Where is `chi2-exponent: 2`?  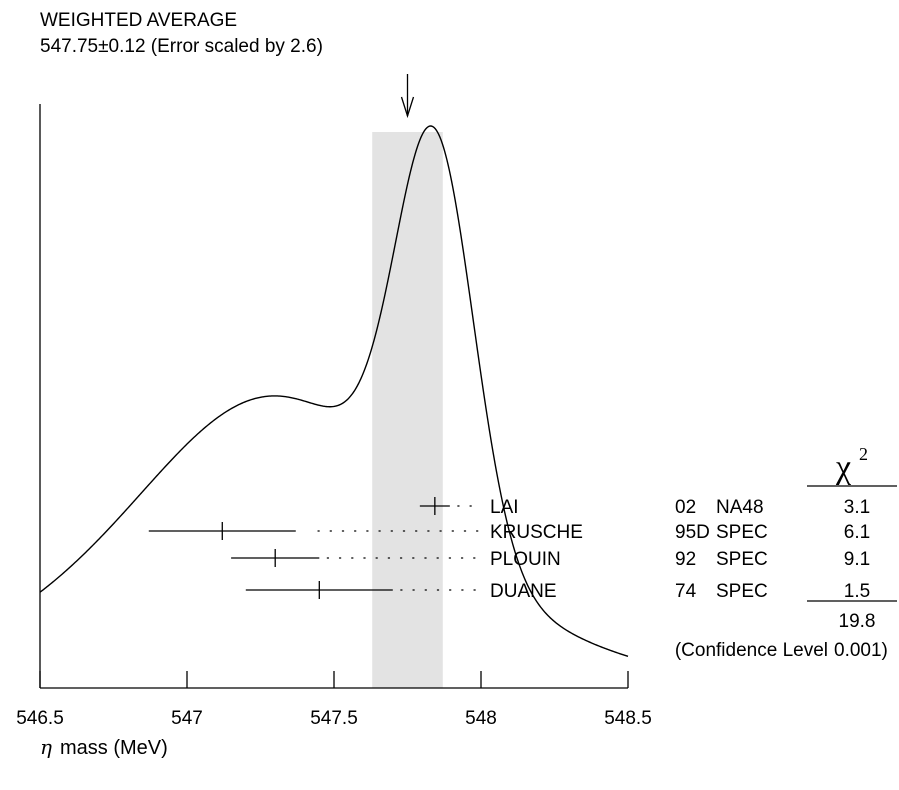 chi2-exponent: 2 is located at coordinates (863, 454).